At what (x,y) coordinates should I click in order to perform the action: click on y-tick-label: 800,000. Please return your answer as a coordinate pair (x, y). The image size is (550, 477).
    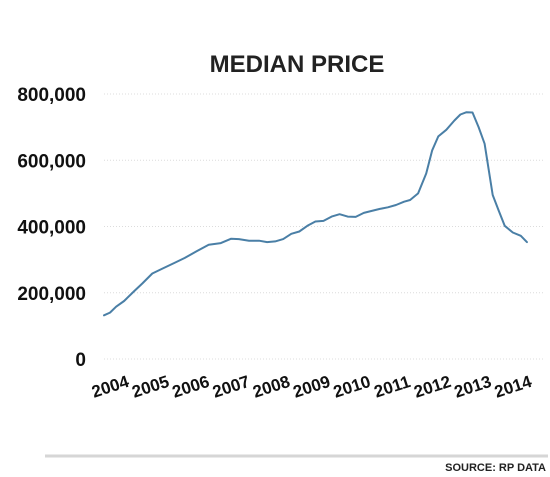
    Looking at the image, I should click on (51, 95).